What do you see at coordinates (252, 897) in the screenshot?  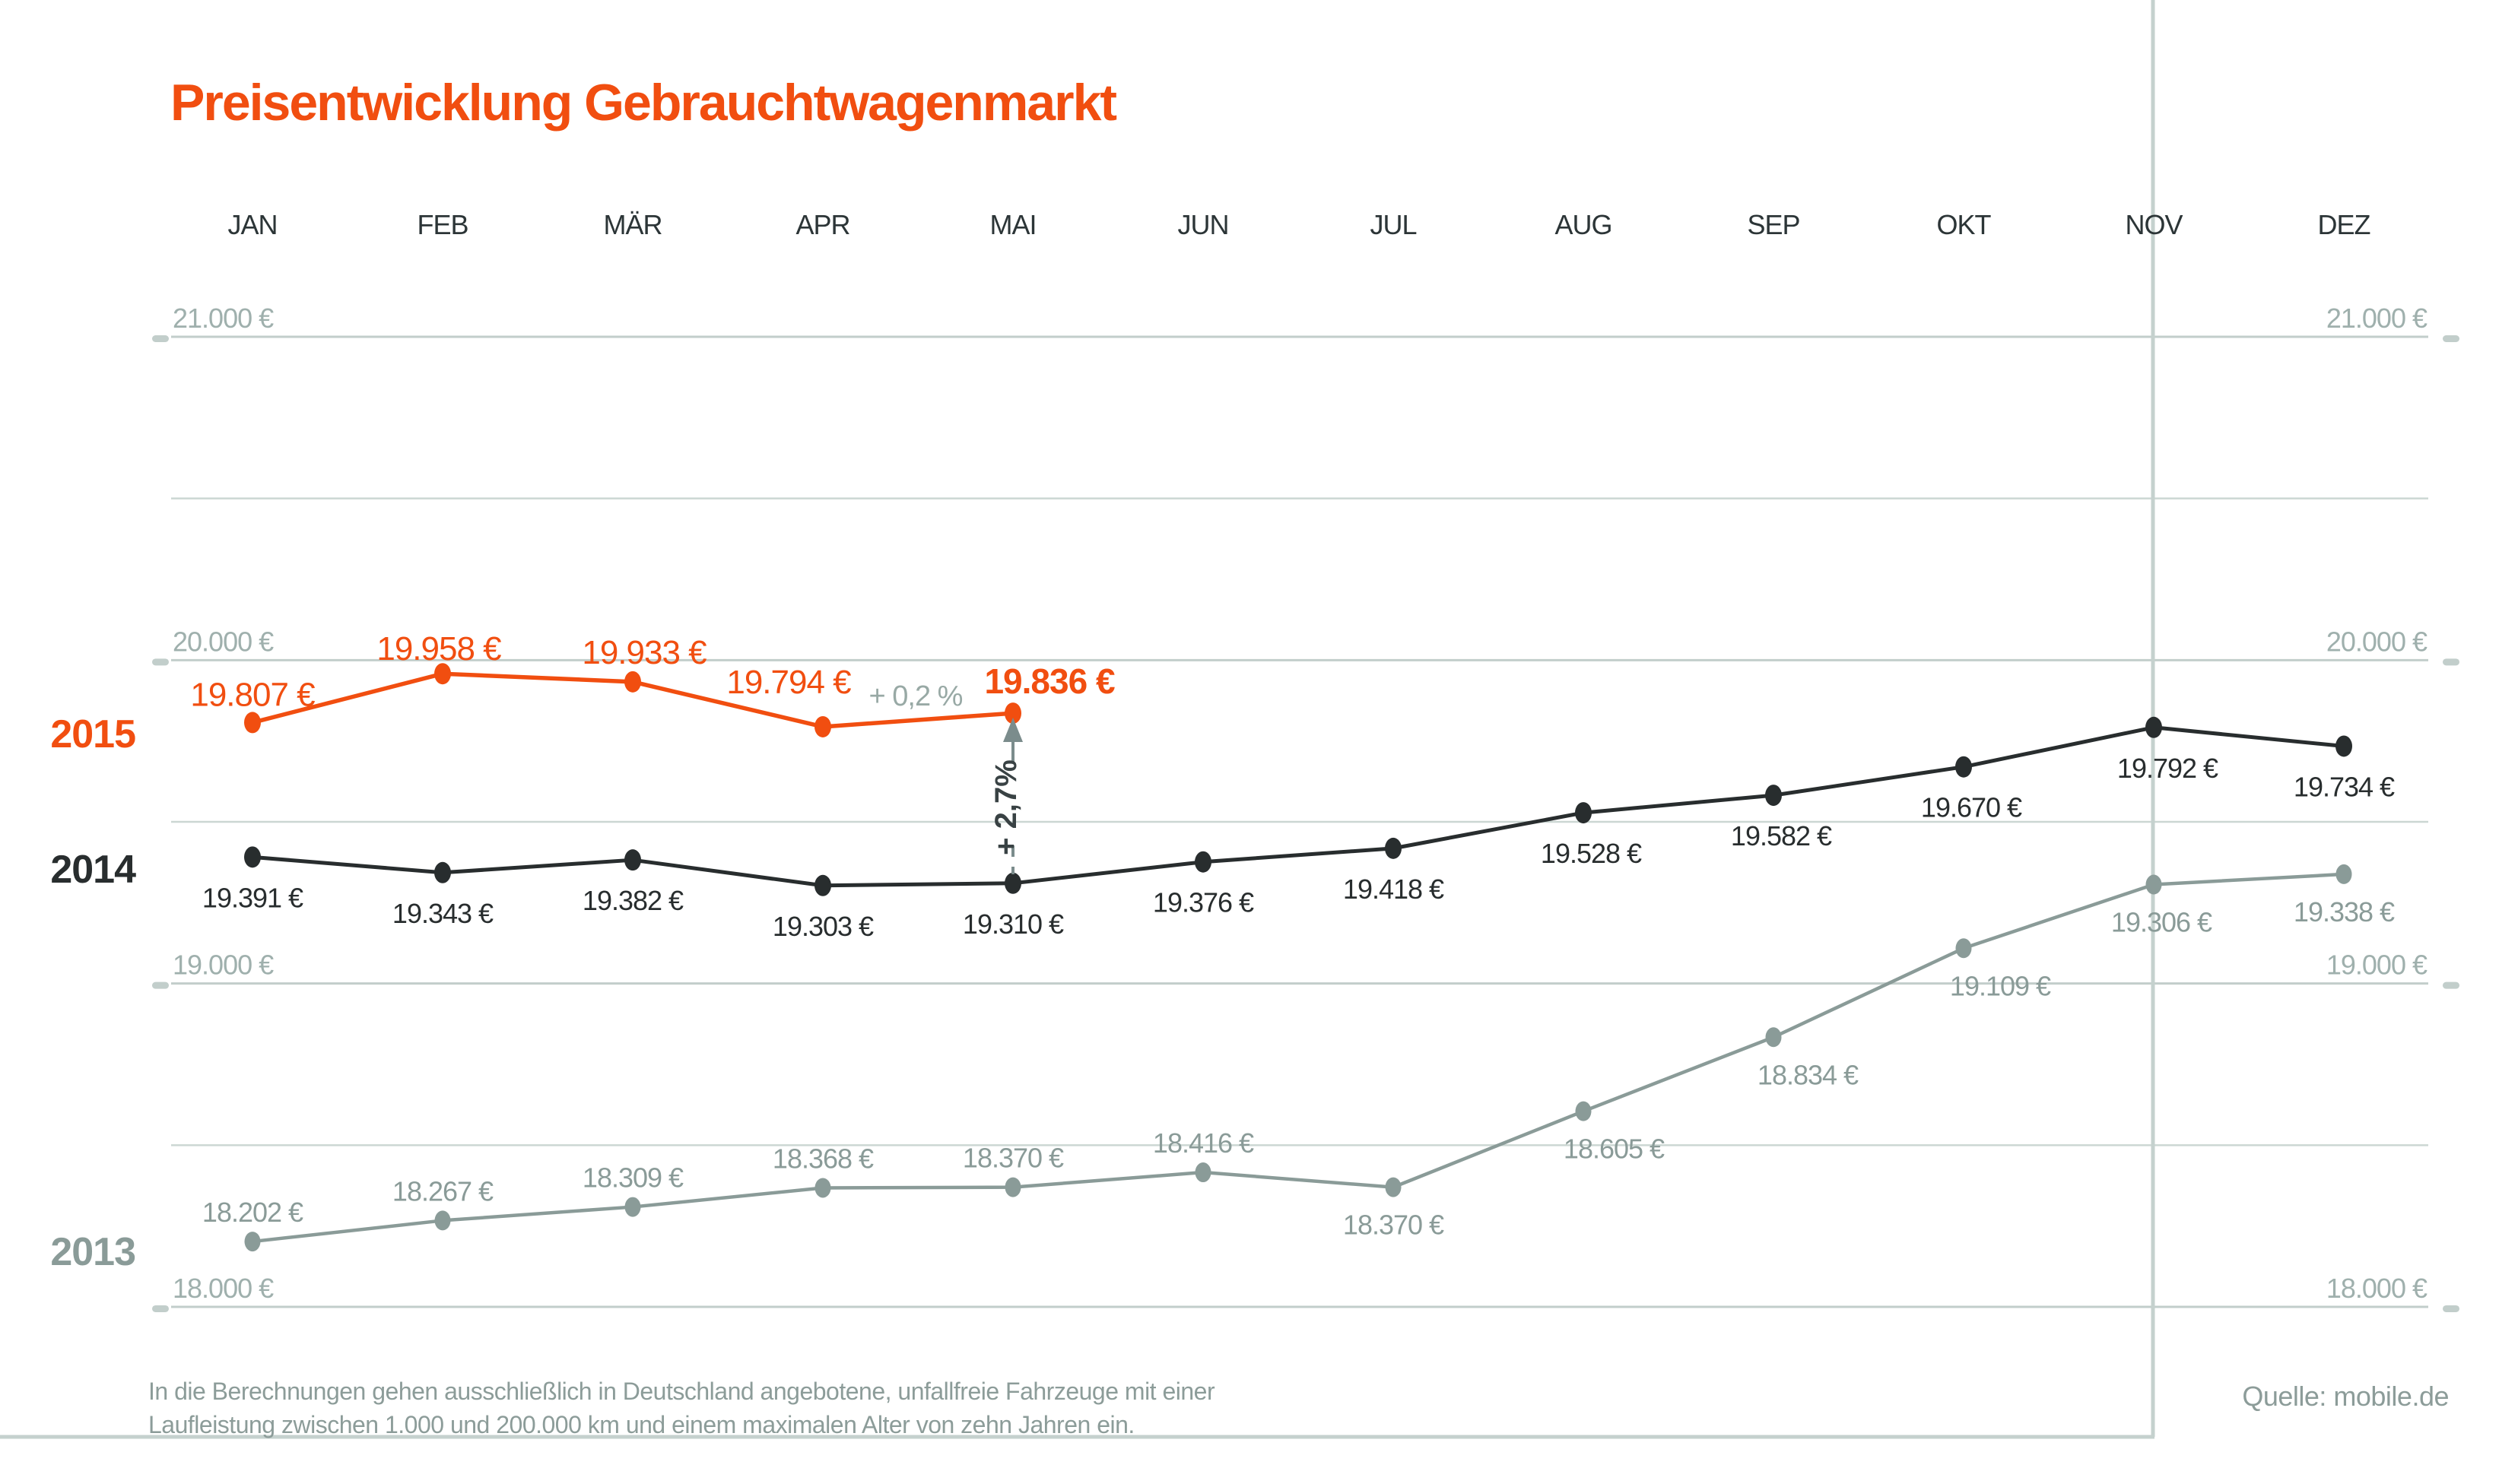 I see `data-label-2014-JAN: 19.391 €` at bounding box center [252, 897].